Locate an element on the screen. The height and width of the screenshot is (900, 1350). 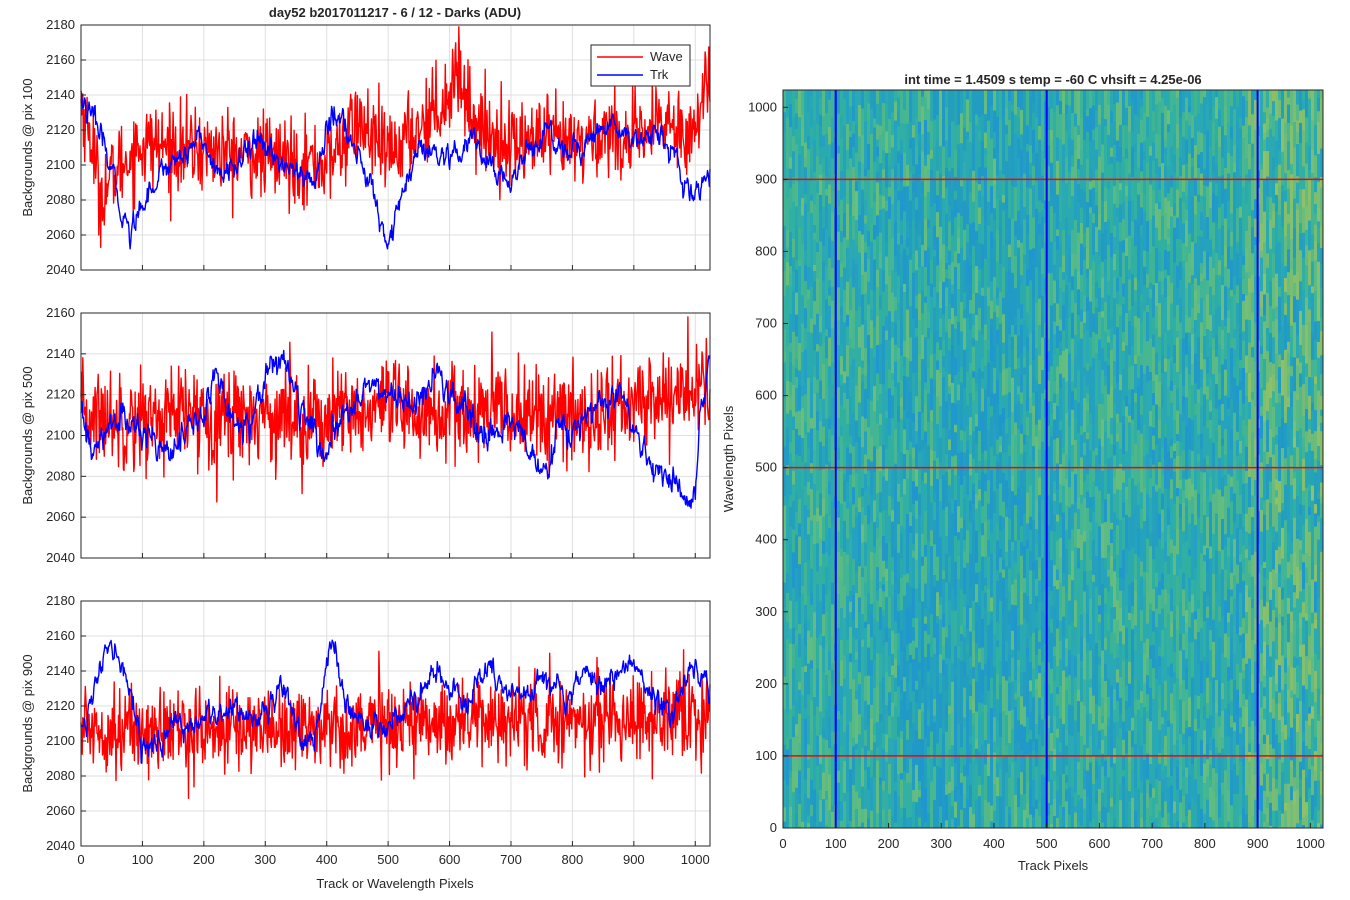
series-line-trk is located at coordinates (395, 701).